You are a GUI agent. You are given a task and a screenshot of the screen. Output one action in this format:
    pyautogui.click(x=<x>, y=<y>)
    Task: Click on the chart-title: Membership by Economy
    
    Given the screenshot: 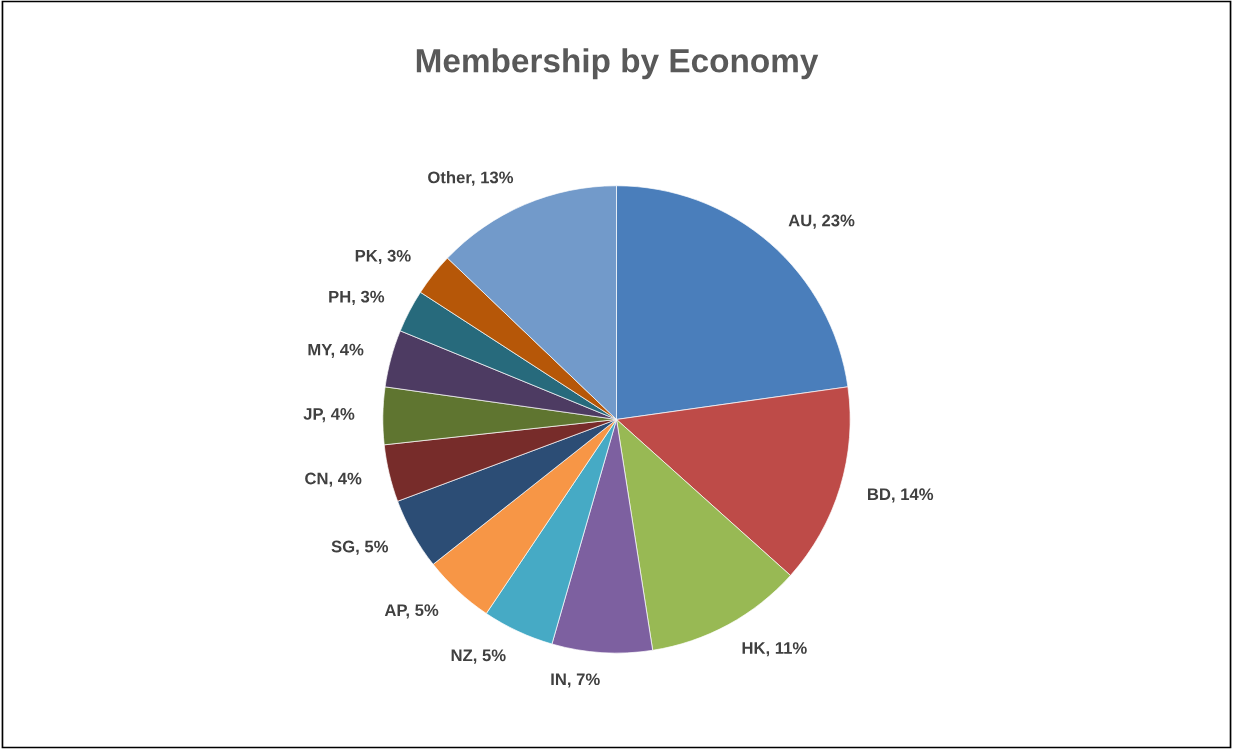 What is the action you would take?
    pyautogui.click(x=617, y=64)
    